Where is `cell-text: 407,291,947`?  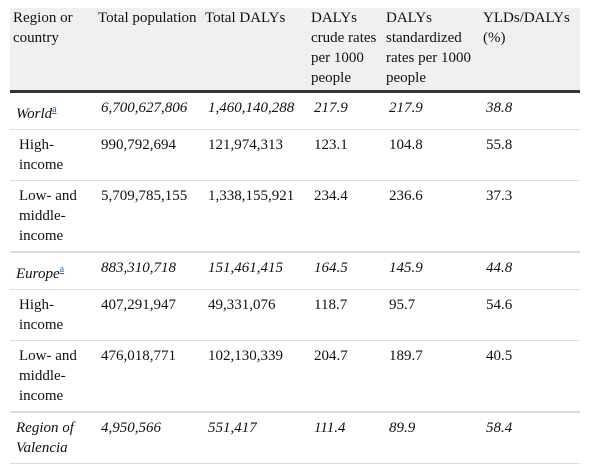 cell-text: 407,291,947 is located at coordinates (138, 305).